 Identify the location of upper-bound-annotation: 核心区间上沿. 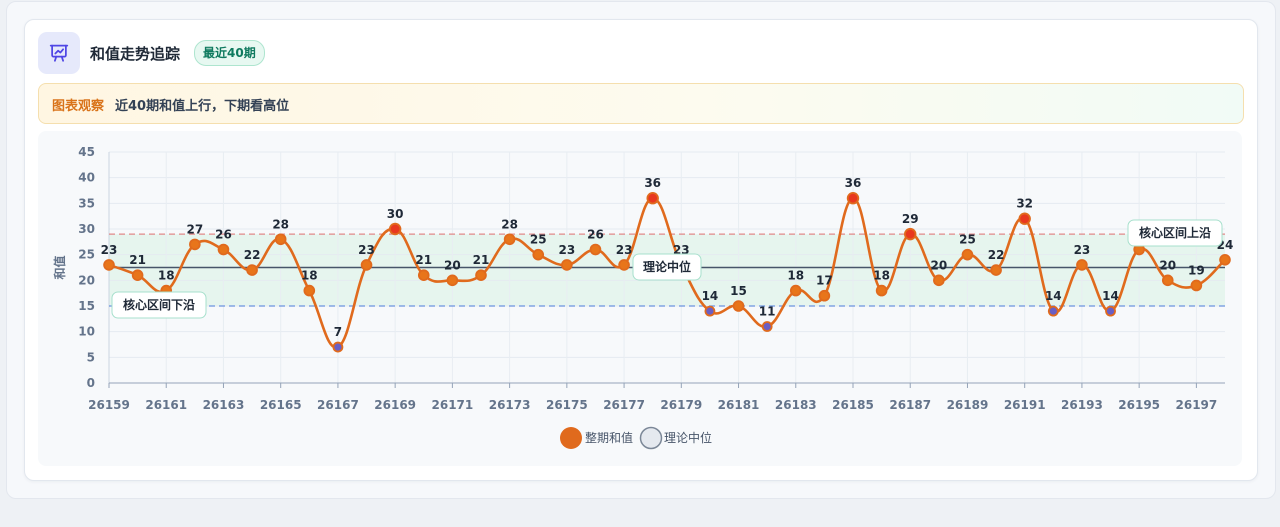
(1175, 233).